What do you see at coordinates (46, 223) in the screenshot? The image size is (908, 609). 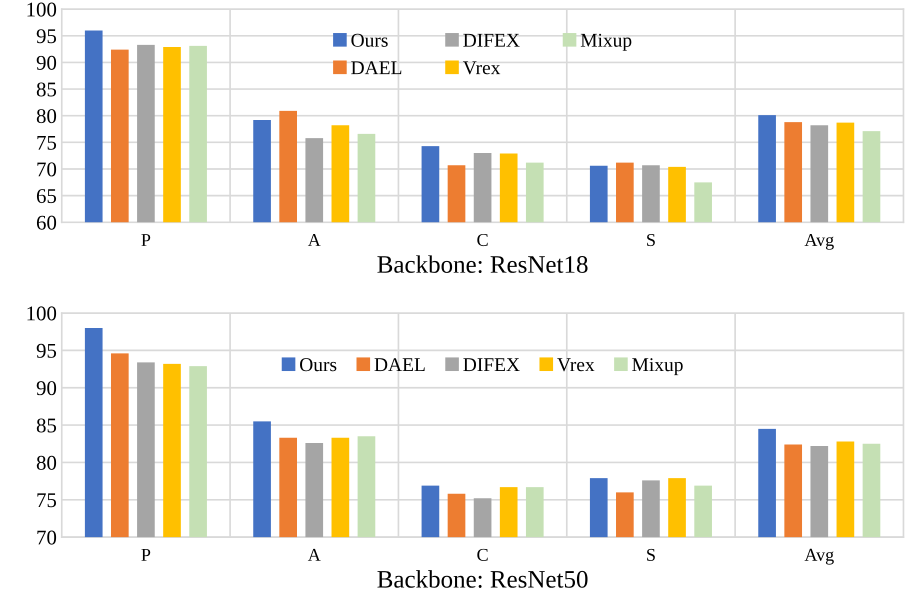 I see `y-tick-label: 60` at bounding box center [46, 223].